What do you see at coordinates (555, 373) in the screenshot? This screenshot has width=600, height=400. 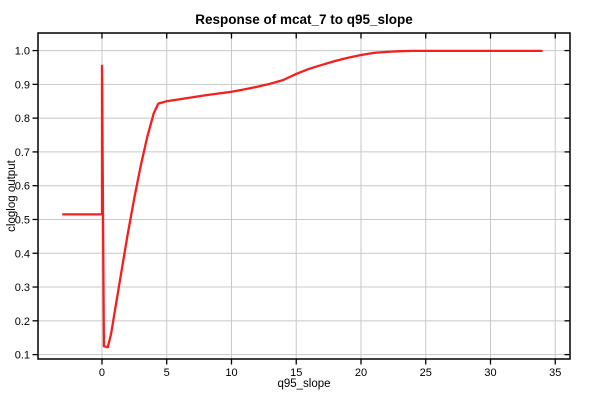 I see `x-tick-label: 35` at bounding box center [555, 373].